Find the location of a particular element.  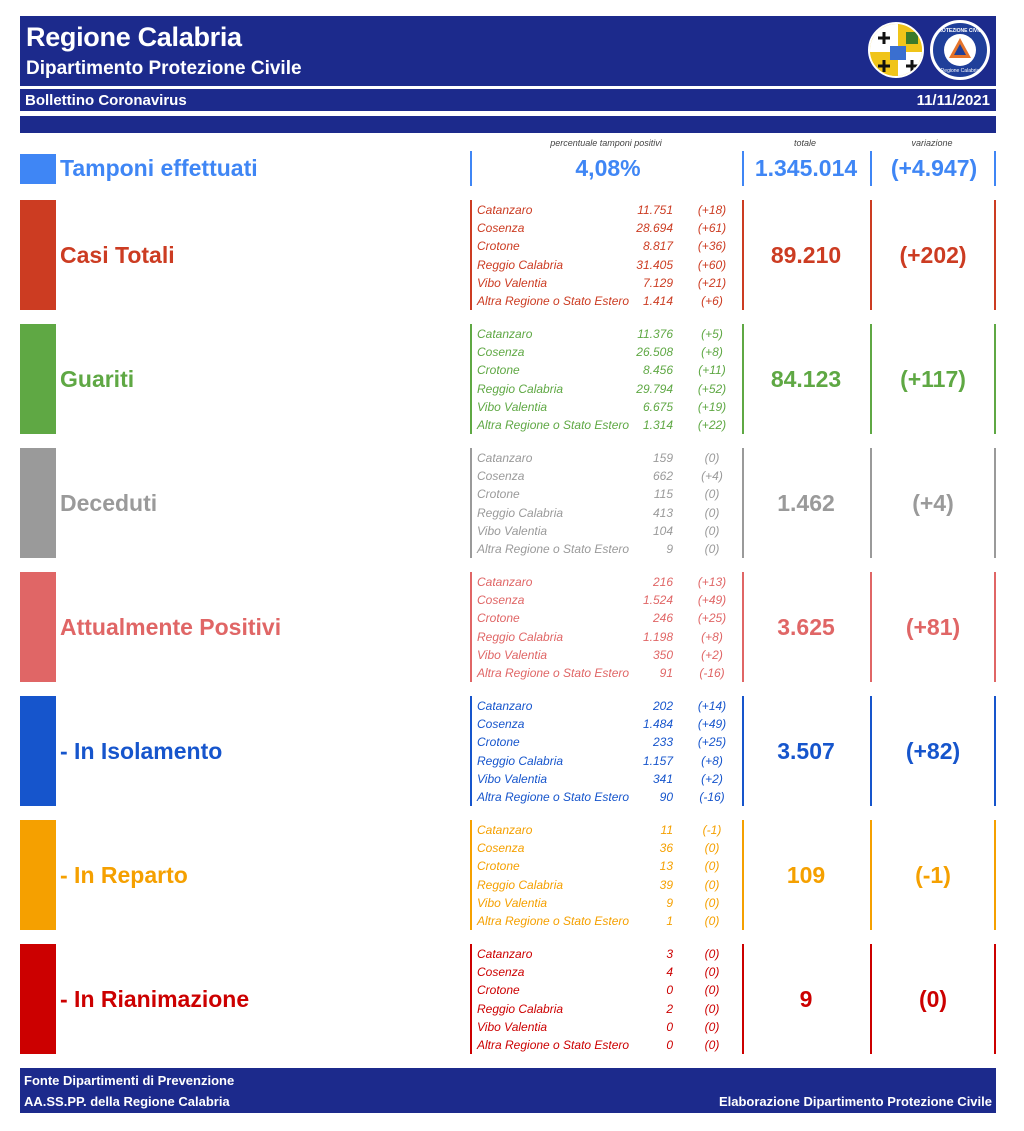

province-row: Vibo Valentia 350 (+2) is located at coordinates (607, 656).